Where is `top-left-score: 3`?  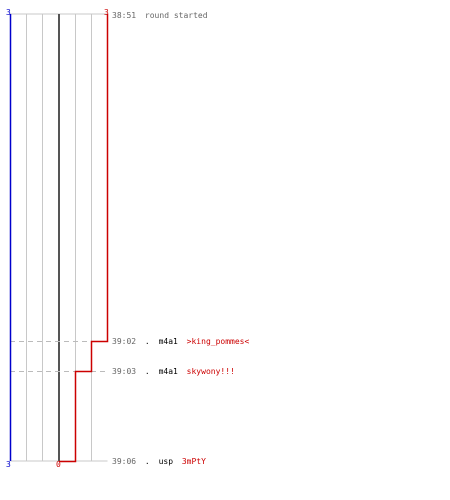 top-left-score: 3 is located at coordinates (8, 12).